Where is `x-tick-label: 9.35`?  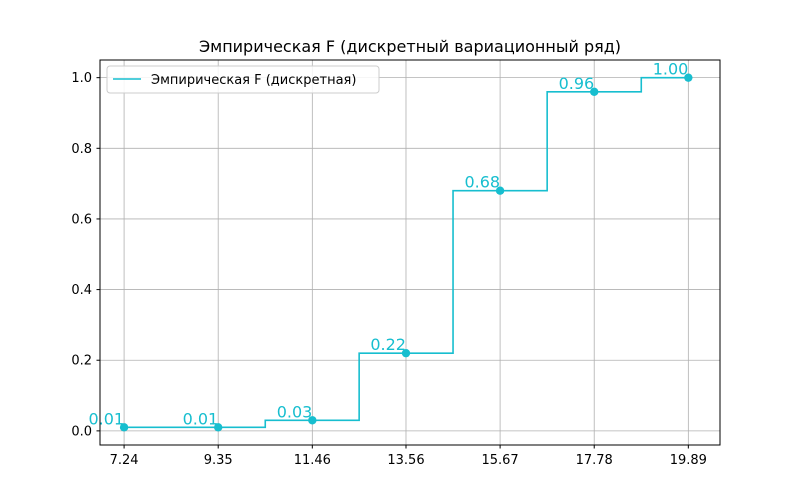
x-tick-label: 9.35 is located at coordinates (218, 460).